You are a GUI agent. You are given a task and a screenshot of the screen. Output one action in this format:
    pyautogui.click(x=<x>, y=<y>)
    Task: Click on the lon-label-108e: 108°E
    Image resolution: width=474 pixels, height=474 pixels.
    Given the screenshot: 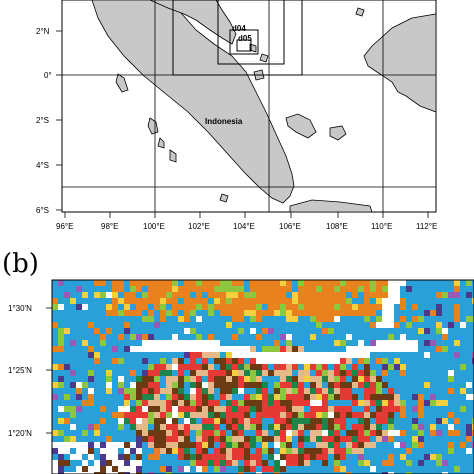 What is the action you would take?
    pyautogui.click(x=337, y=226)
    